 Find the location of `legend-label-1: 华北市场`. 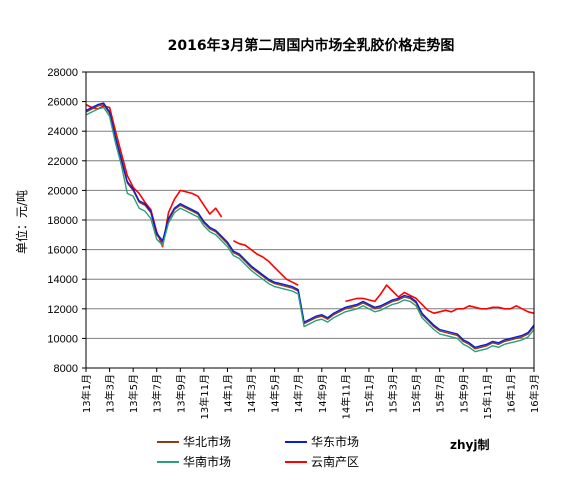

legend-label-1: 华北市场 is located at coordinates (207, 441).